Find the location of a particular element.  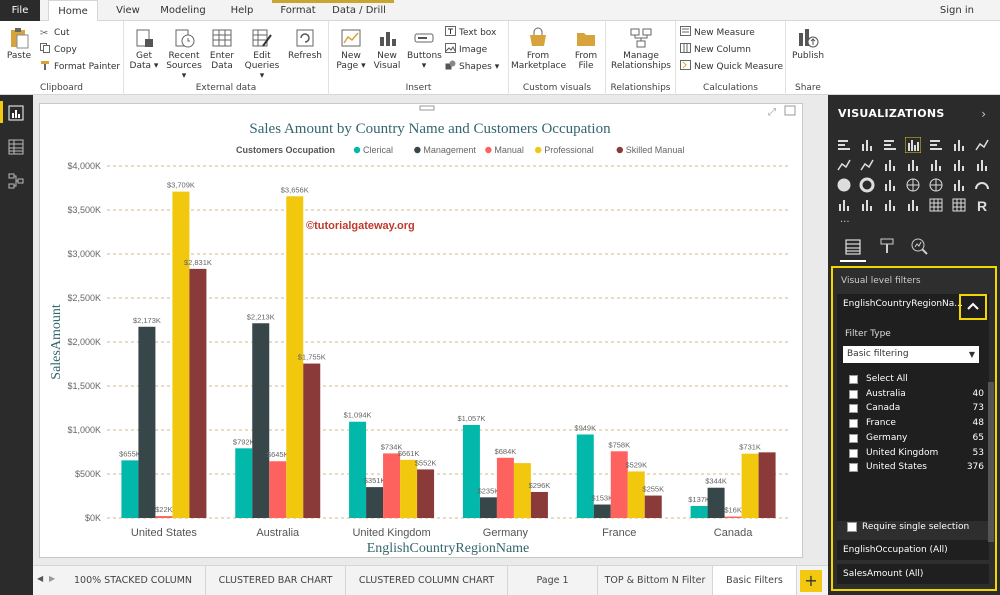

filter-item: Australia 40 is located at coordinates (916, 394).